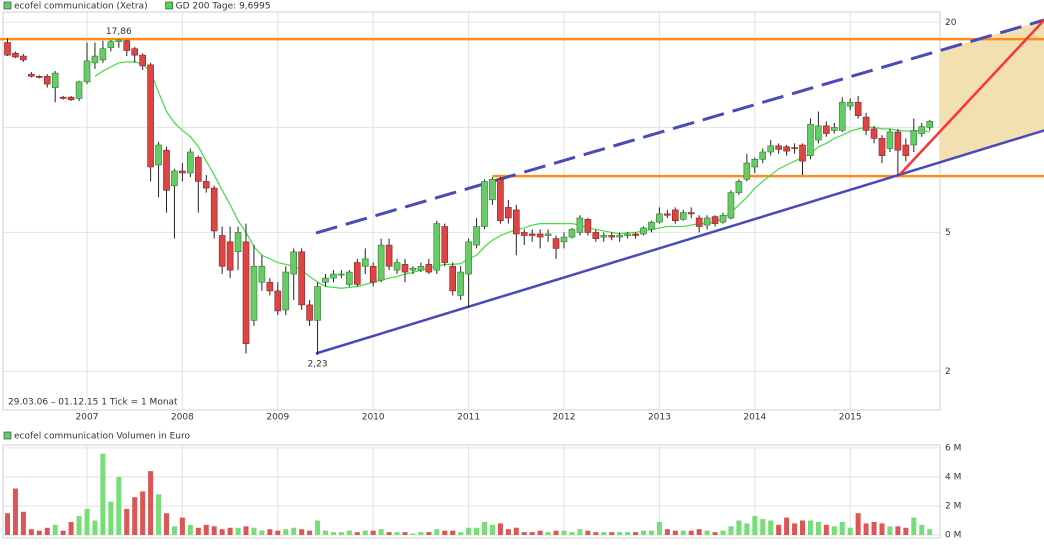 This screenshot has width=1044, height=545. Describe the element at coordinates (87, 418) in the screenshot. I see `x-tick-label: 2007` at that location.